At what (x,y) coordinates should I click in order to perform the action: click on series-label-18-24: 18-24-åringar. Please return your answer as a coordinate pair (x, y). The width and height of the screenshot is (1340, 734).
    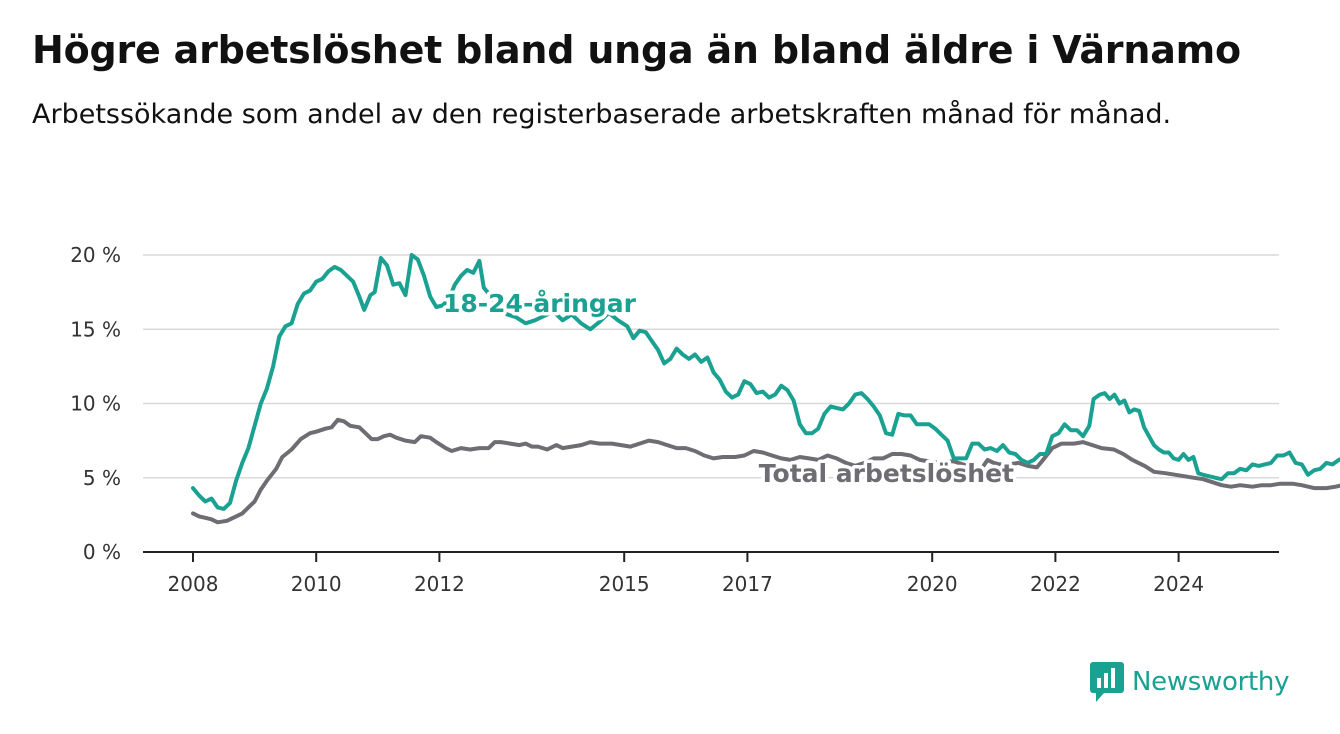
    Looking at the image, I should click on (540, 303).